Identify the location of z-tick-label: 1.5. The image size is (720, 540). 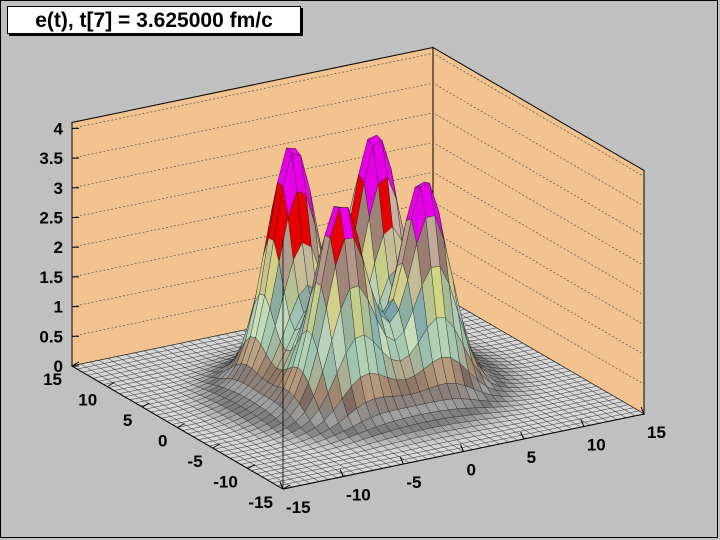
(51, 277).